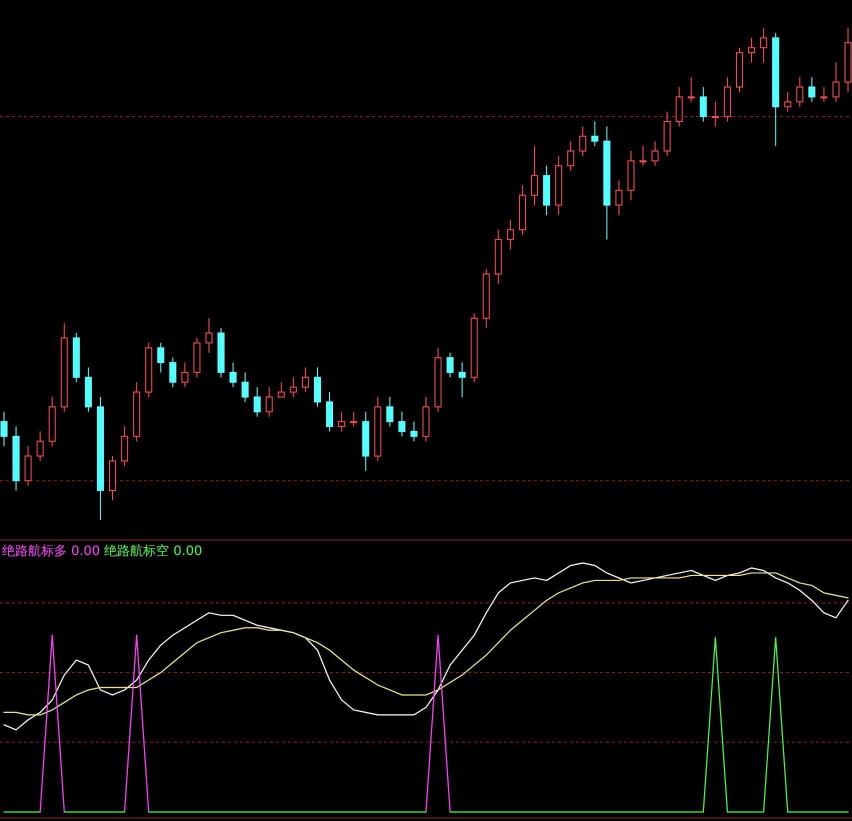  Describe the element at coordinates (51, 551) in the screenshot. I see `text: 绝路航标多 0.00` at that location.